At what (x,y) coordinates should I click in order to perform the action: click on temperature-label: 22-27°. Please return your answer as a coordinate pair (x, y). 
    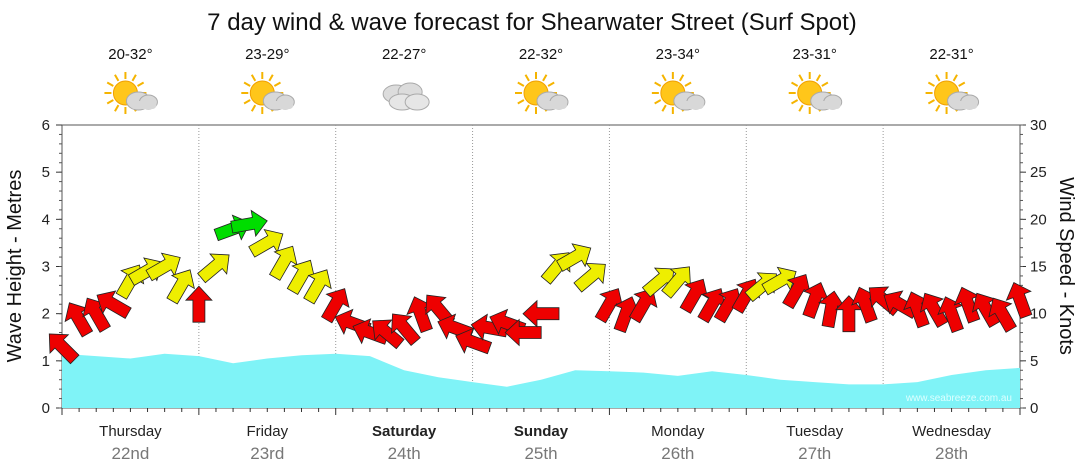
    Looking at the image, I should click on (404, 54).